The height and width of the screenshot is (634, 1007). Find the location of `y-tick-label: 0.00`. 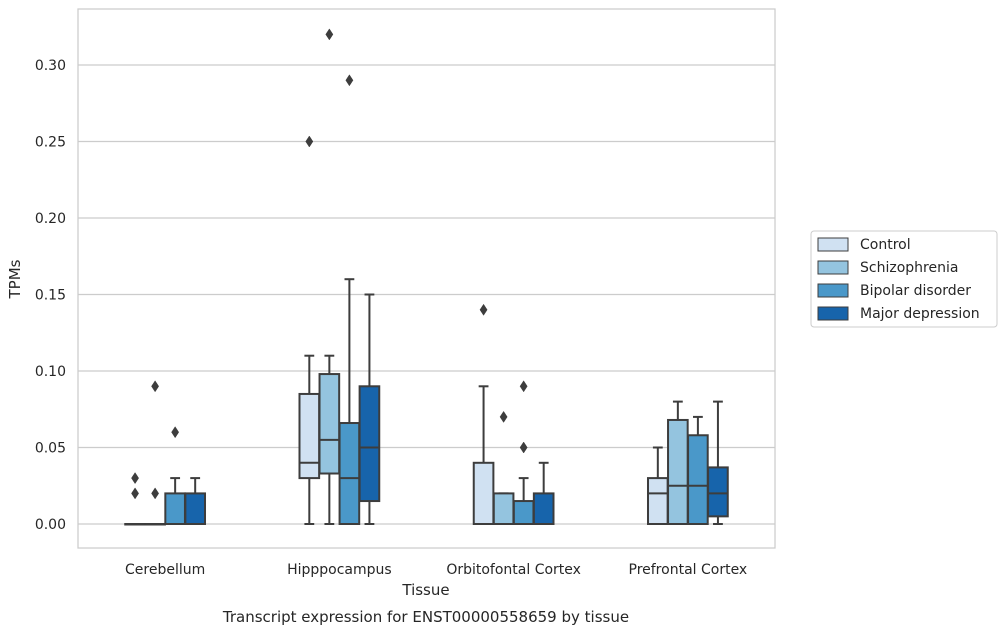

y-tick-label: 0.00 is located at coordinates (50, 525).